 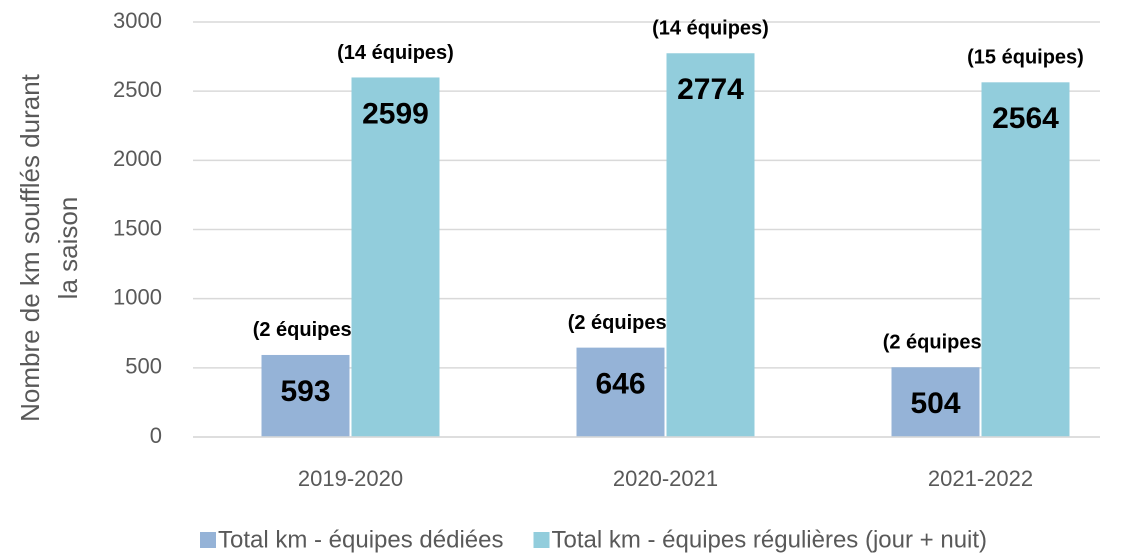 I want to click on y-axis-label: la saison, so click(x=68, y=248).